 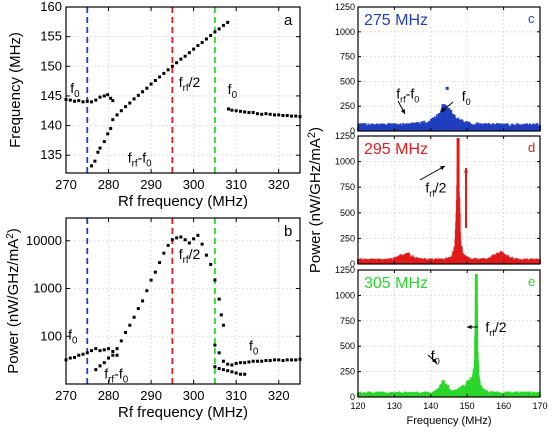 I want to click on x-tick-label: 320, so click(x=279, y=395).